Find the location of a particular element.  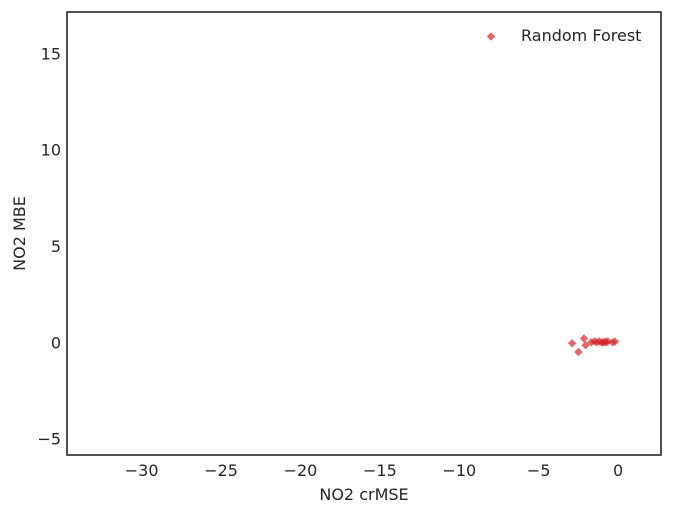

x-tick-label: −15 is located at coordinates (380, 470).